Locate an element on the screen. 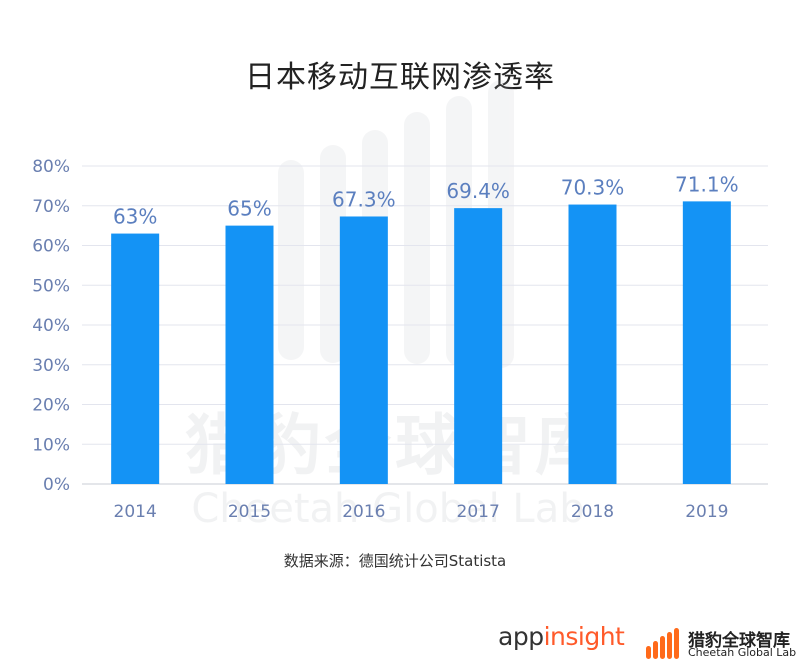  y-tick-label: 40% is located at coordinates (51, 326).